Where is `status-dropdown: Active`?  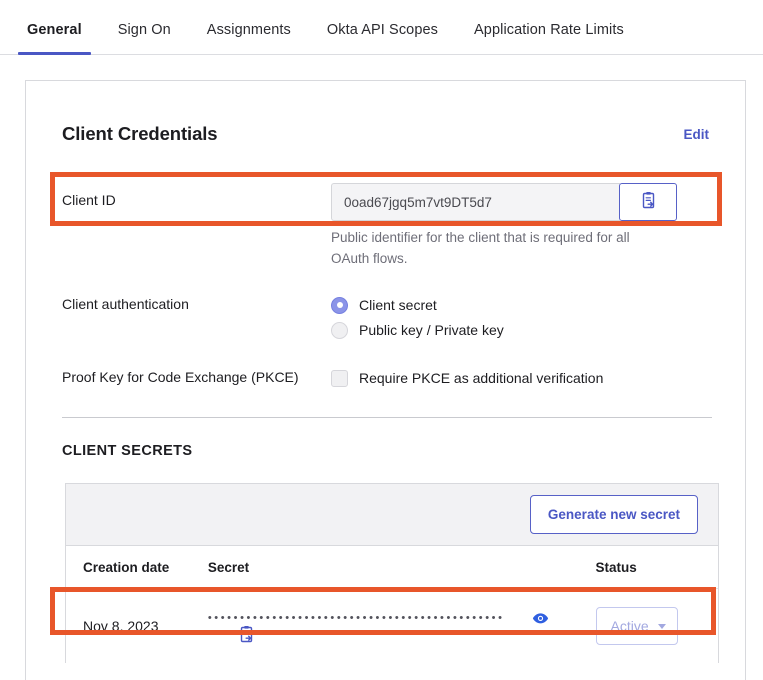
status-dropdown: Active is located at coordinates (636, 626).